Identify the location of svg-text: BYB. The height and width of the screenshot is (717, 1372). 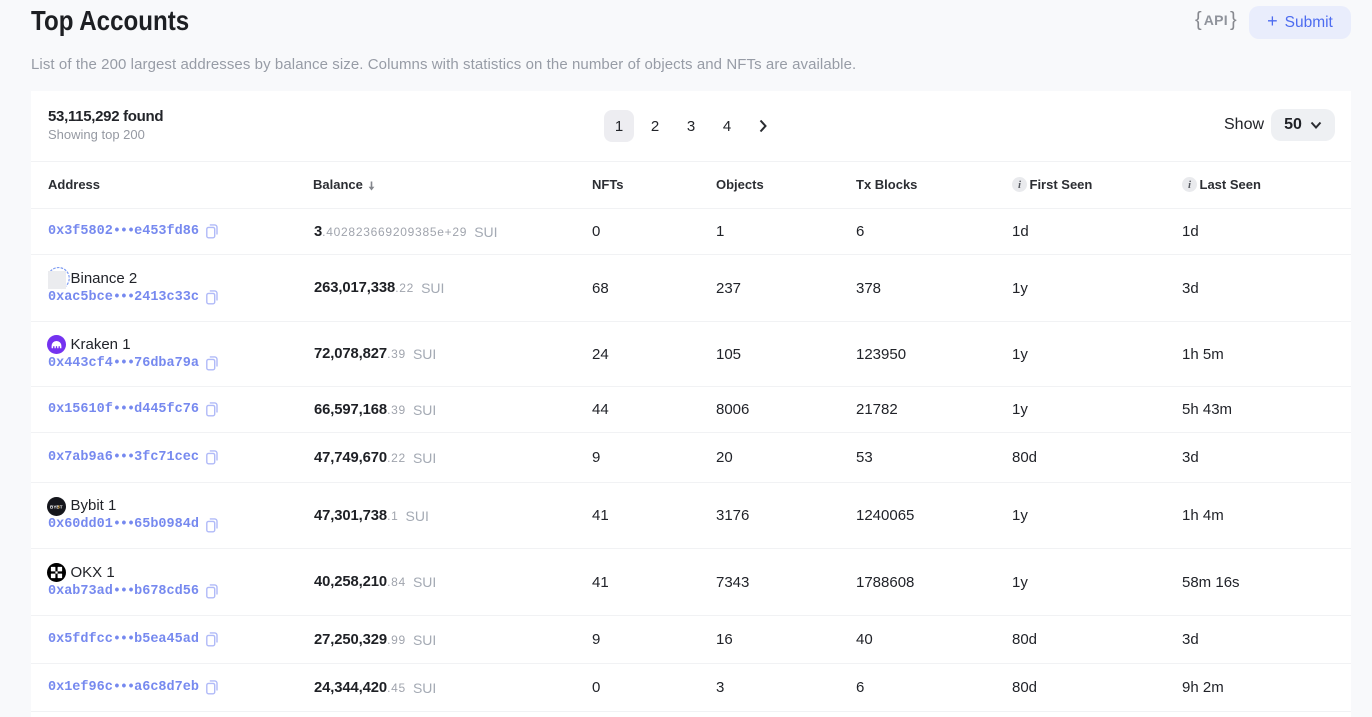
(55, 506).